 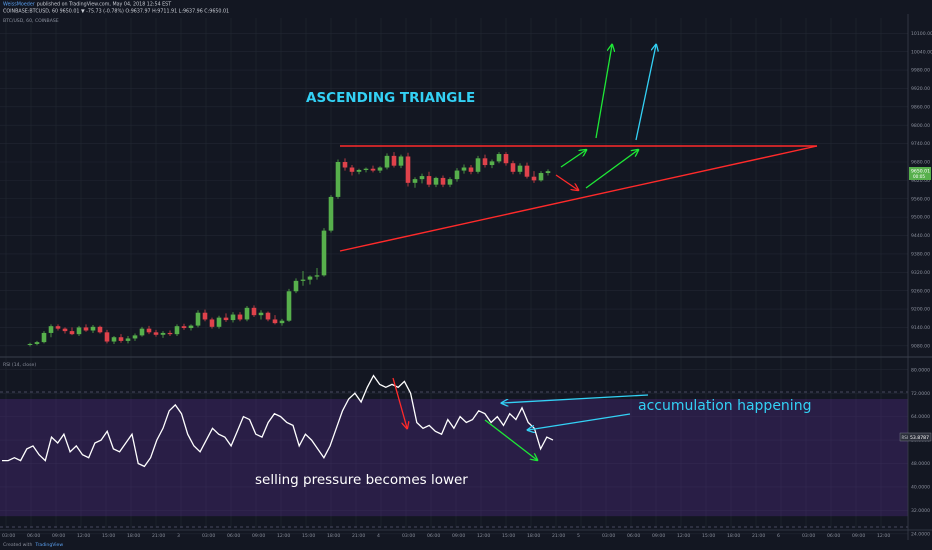 What do you see at coordinates (920, 218) in the screenshot?
I see `price-axis-tick: 9500.00` at bounding box center [920, 218].